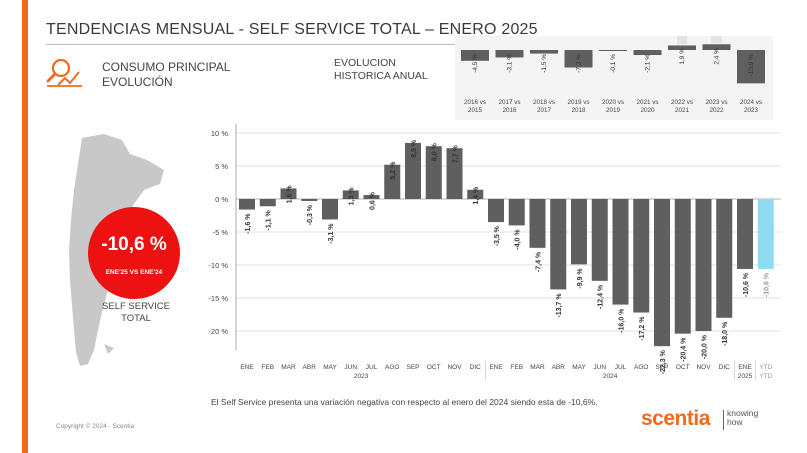  What do you see at coordinates (610, 376) in the screenshot?
I see `year-group-label: 2024` at bounding box center [610, 376].